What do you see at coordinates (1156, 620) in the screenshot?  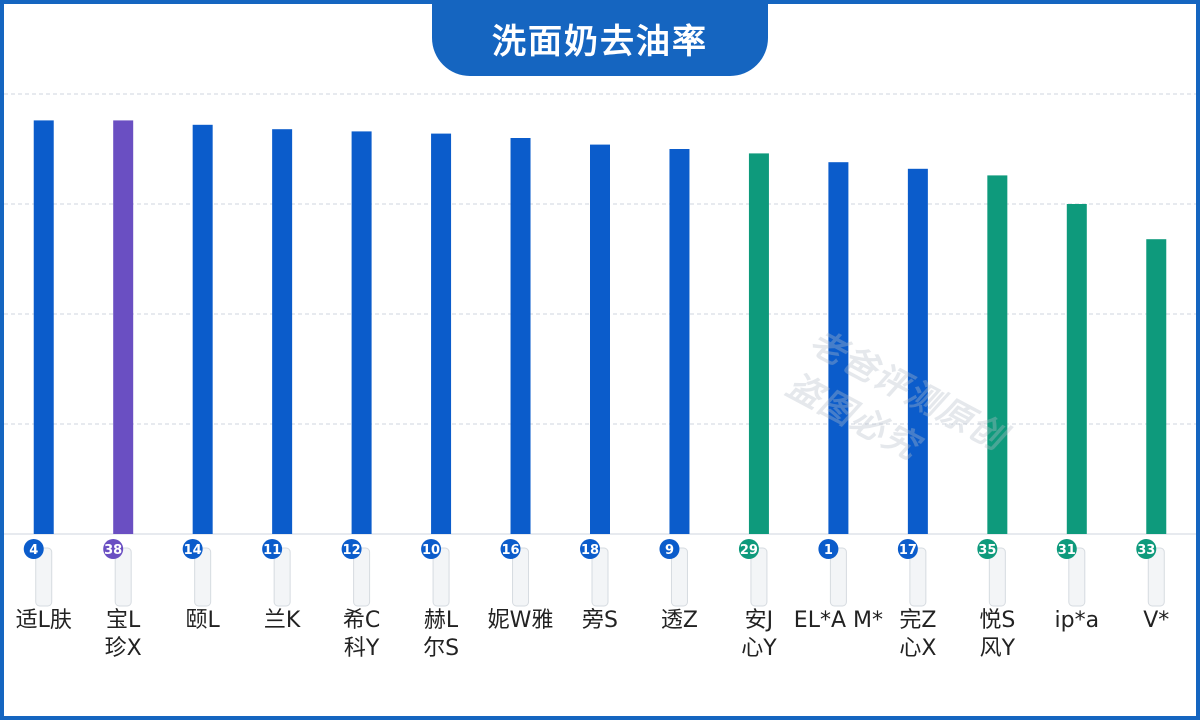 I see `category-label: V*` at bounding box center [1156, 620].